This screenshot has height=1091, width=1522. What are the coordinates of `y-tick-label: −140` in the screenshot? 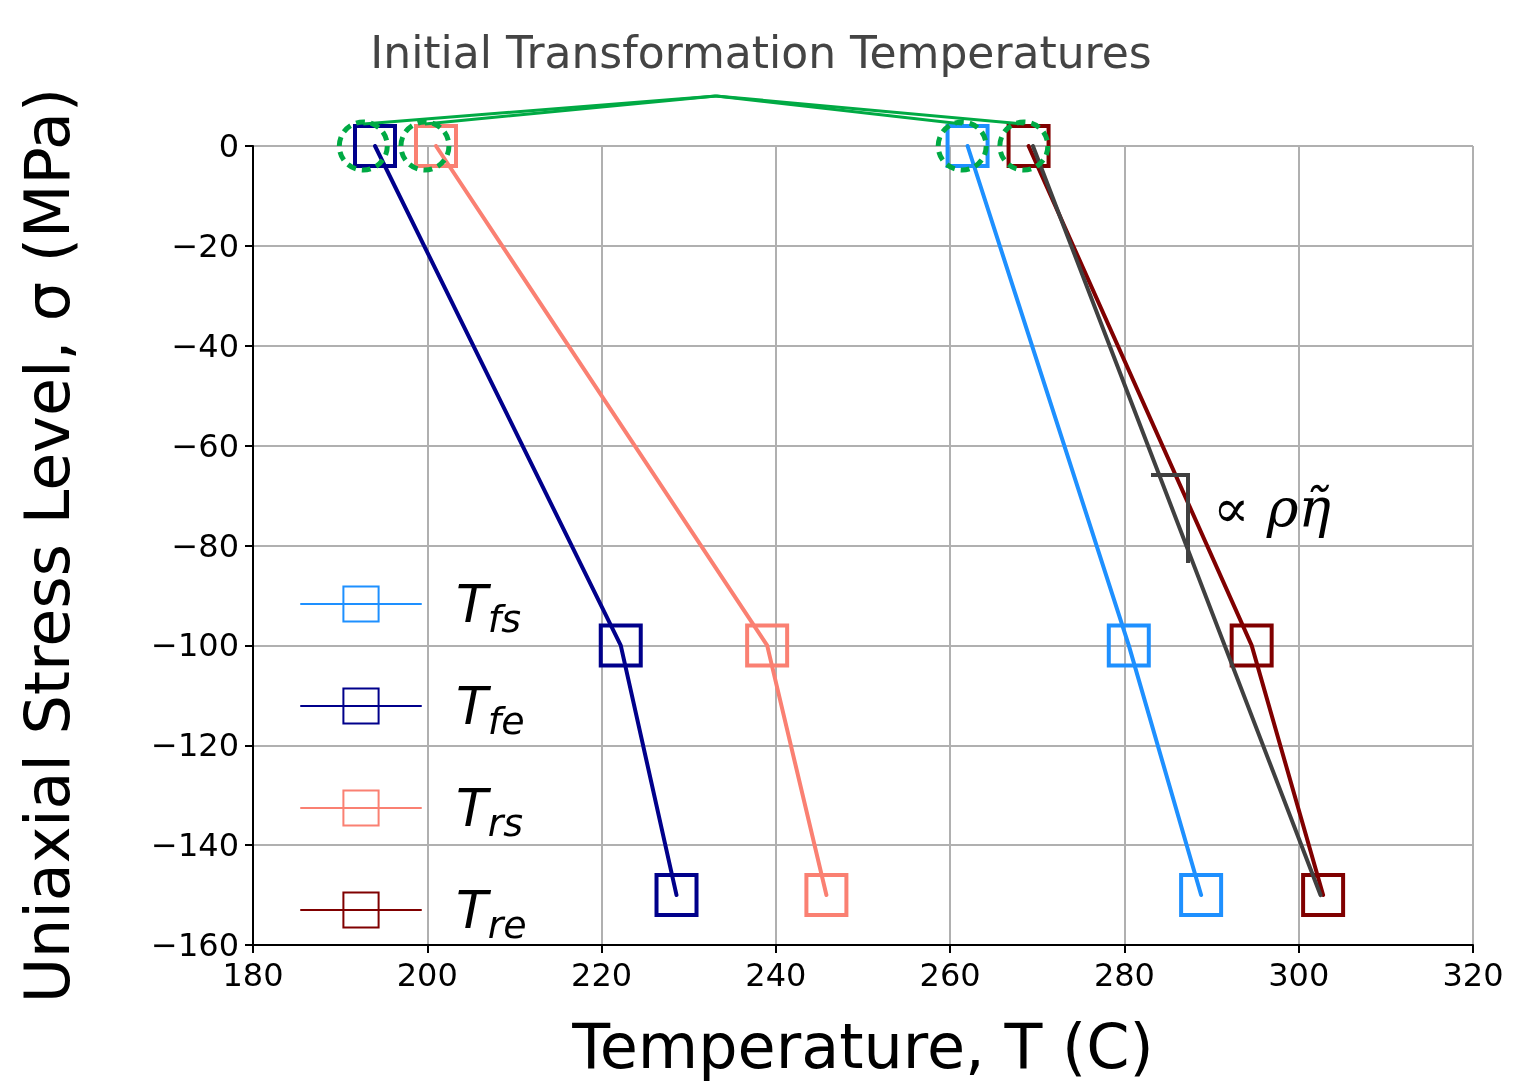 It's located at (195, 845).